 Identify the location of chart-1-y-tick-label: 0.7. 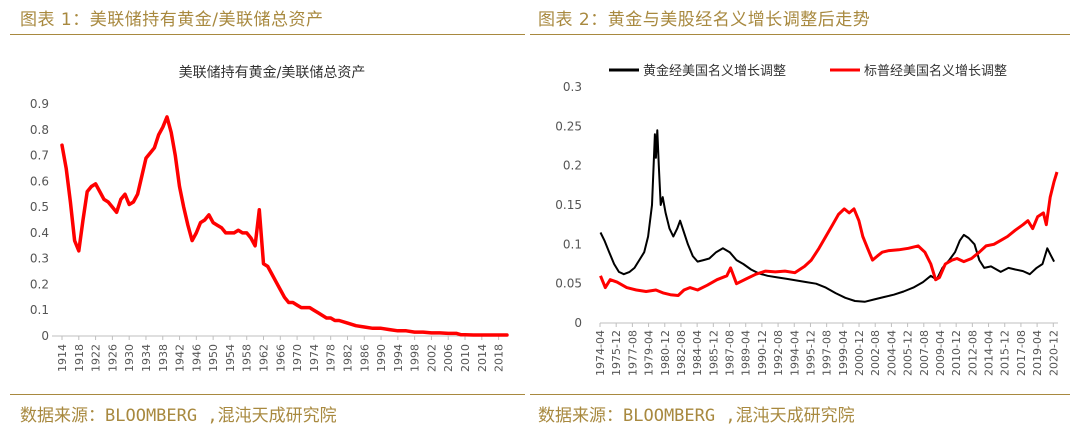
(39, 156).